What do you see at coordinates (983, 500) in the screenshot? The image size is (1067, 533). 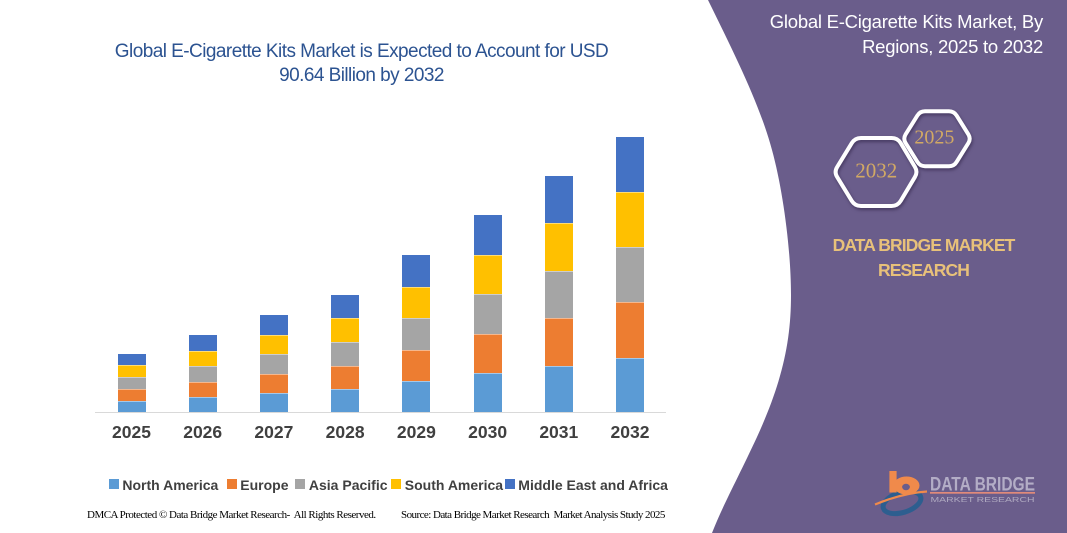 I see `svg-text: MARKET RESEARCH` at bounding box center [983, 500].